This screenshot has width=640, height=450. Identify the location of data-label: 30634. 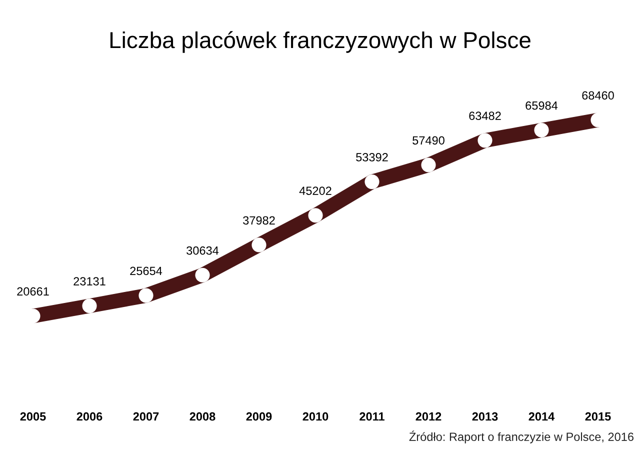
(202, 250).